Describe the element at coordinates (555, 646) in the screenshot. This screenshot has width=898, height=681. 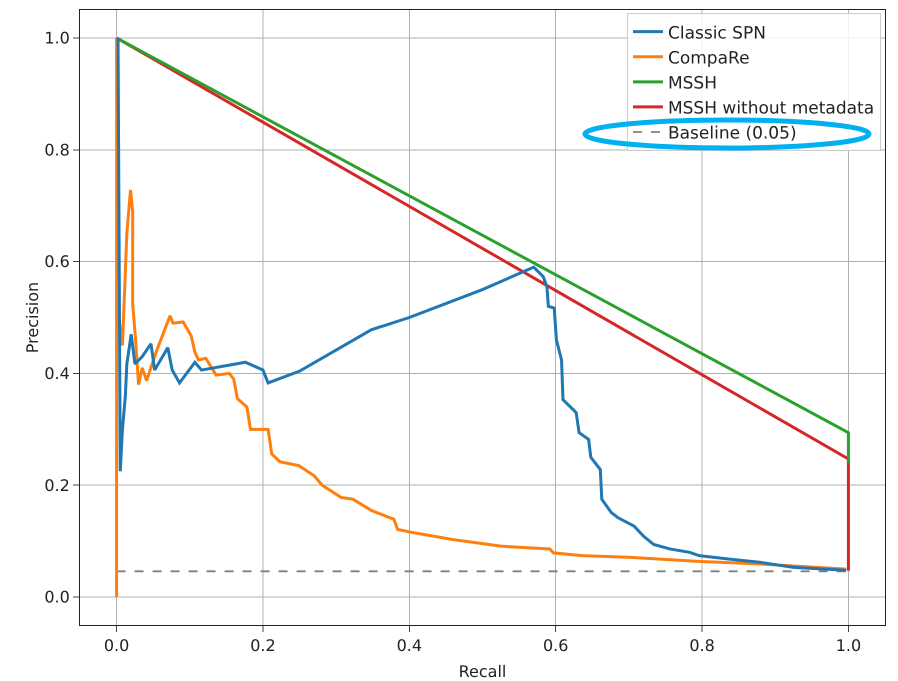
I see `x-tick-label: 0.6` at that location.